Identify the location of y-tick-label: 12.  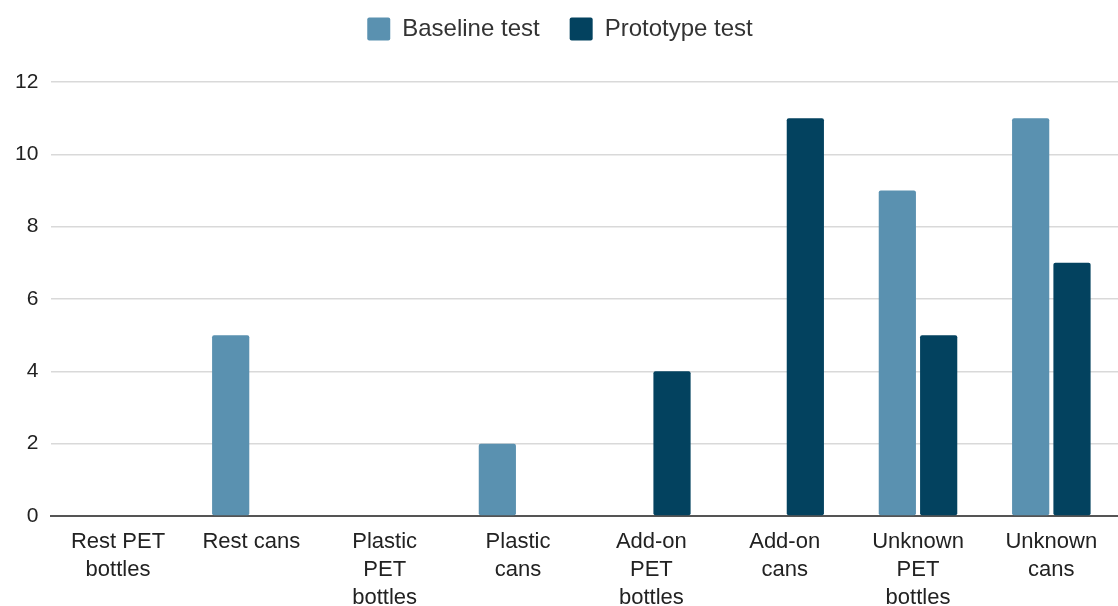
(27, 80).